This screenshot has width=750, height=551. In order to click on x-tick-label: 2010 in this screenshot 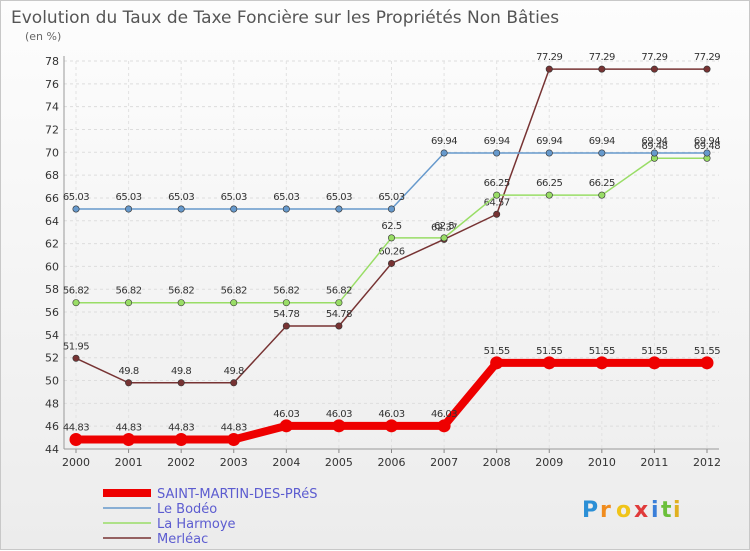, I will do `click(602, 462)`.